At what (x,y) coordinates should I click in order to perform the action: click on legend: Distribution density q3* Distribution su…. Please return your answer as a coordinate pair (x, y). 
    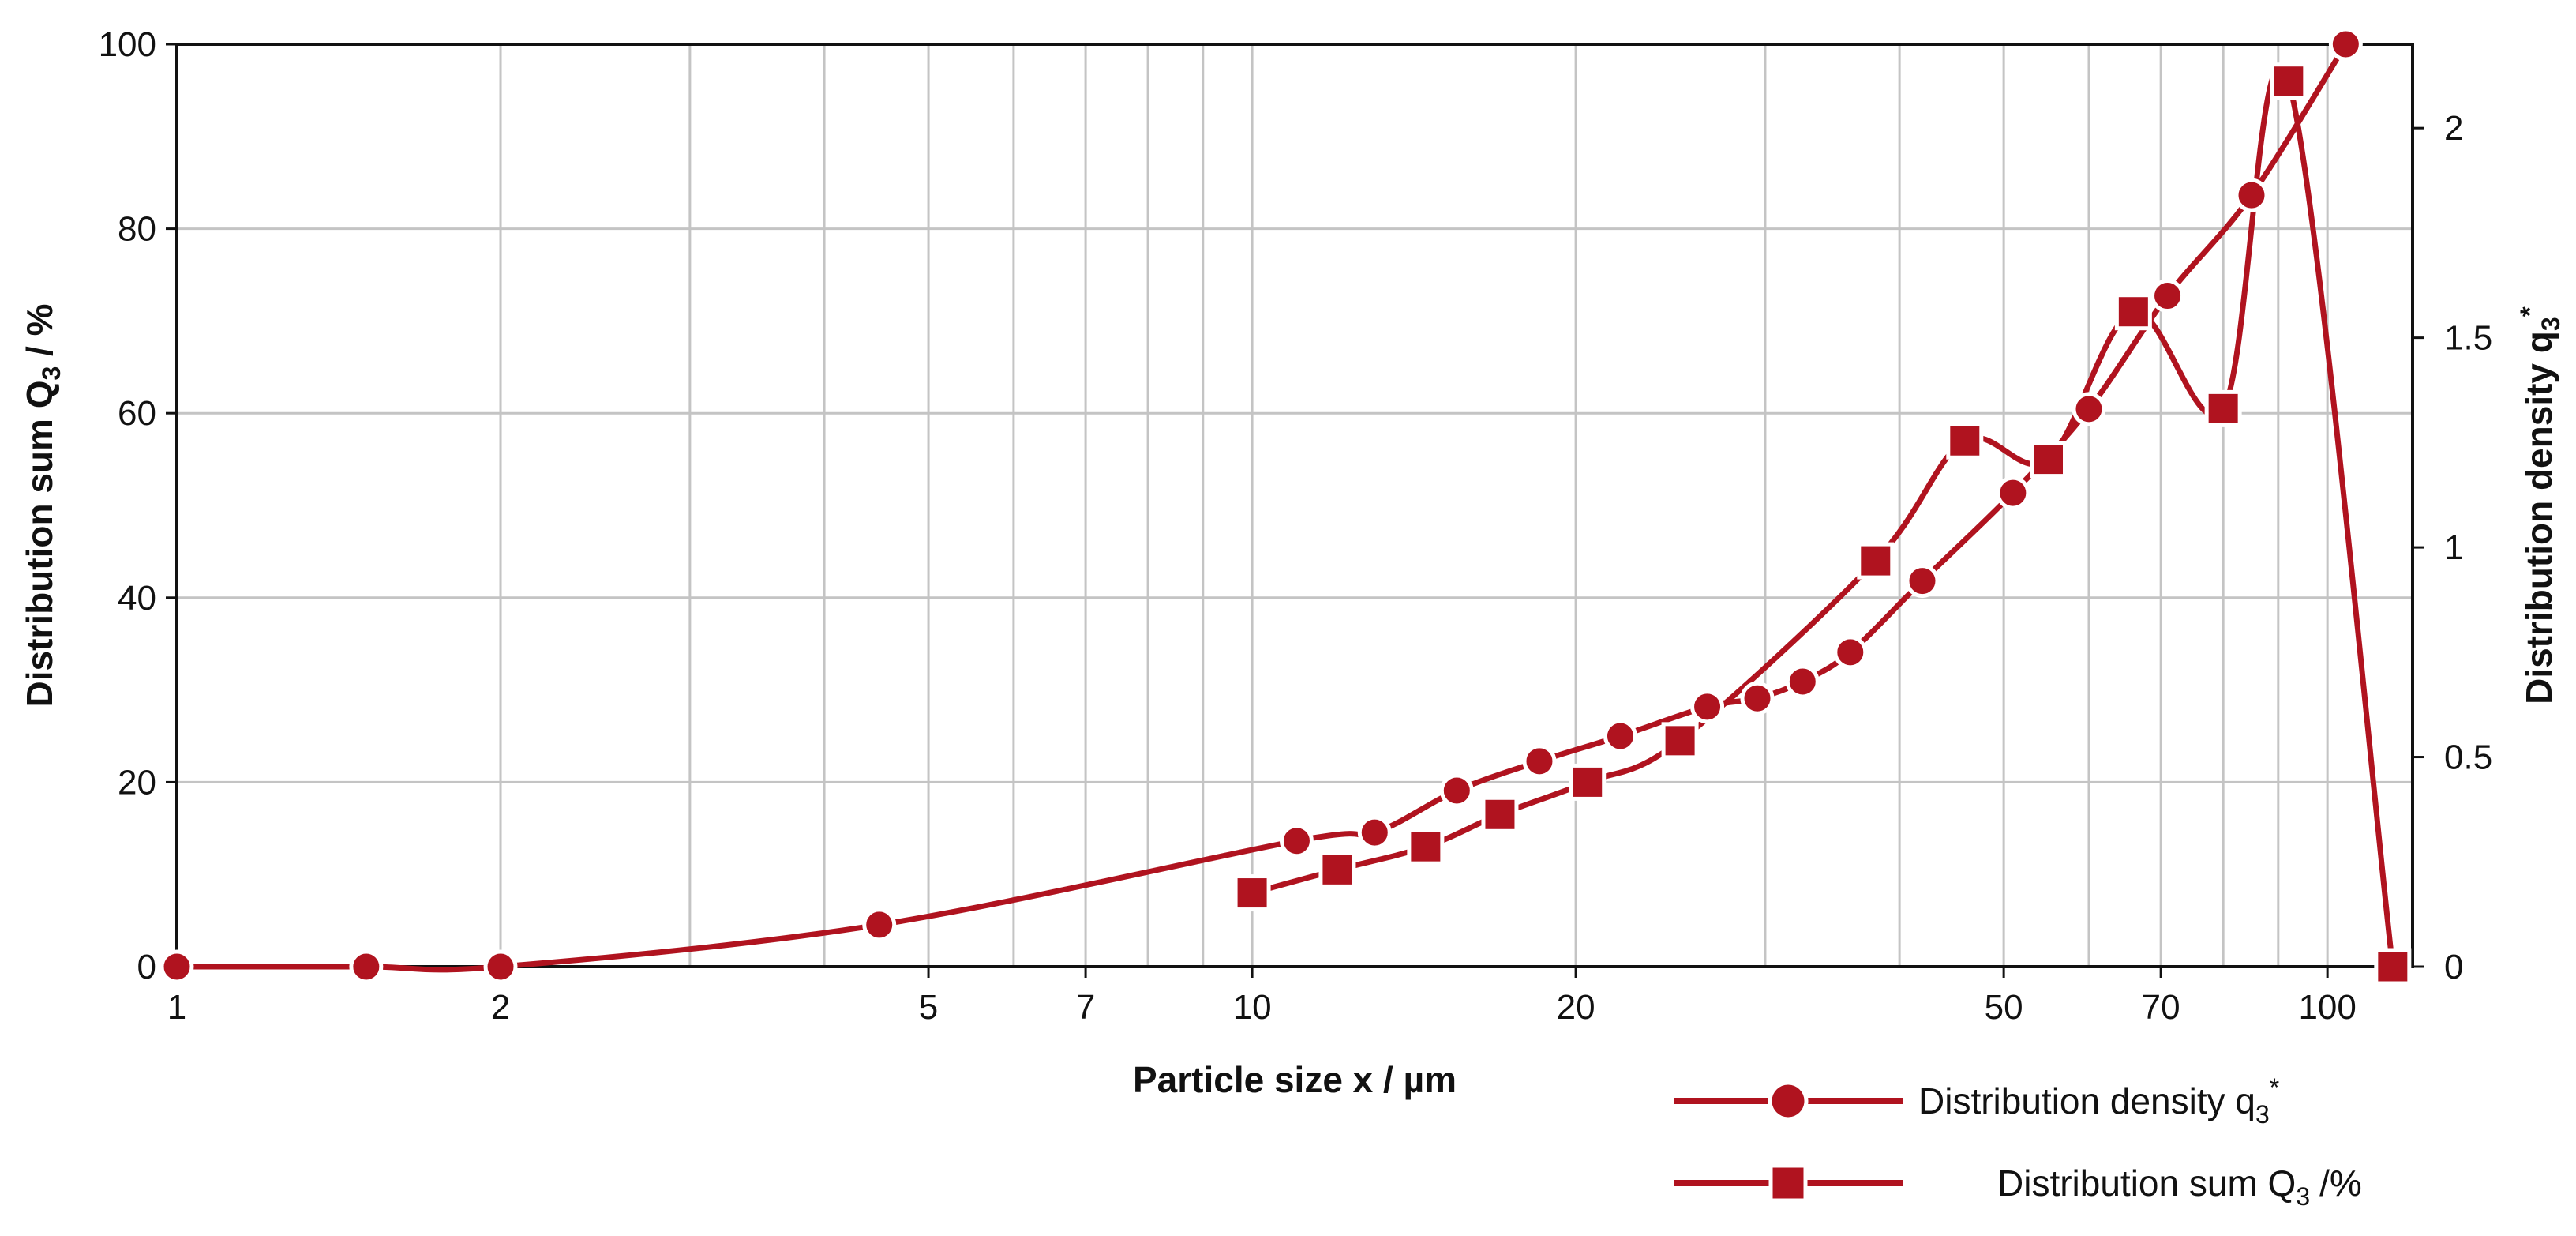
    Looking at the image, I should click on (2018, 1142).